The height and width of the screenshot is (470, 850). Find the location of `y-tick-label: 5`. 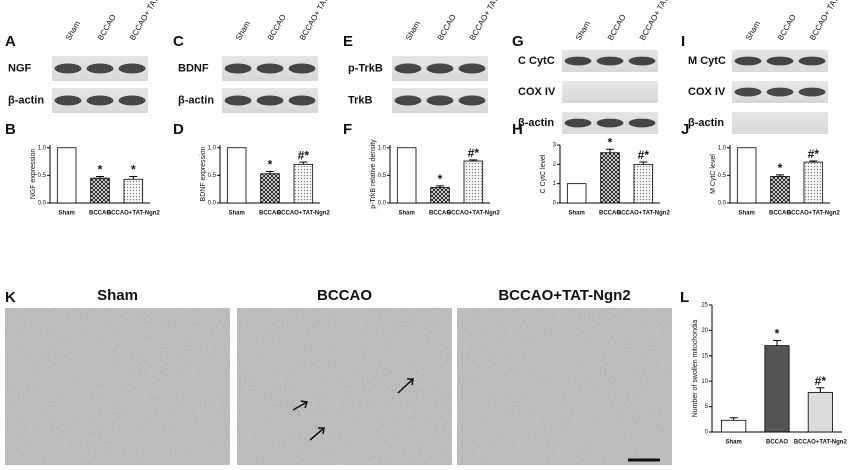

y-tick-label: 5 is located at coordinates (707, 407).